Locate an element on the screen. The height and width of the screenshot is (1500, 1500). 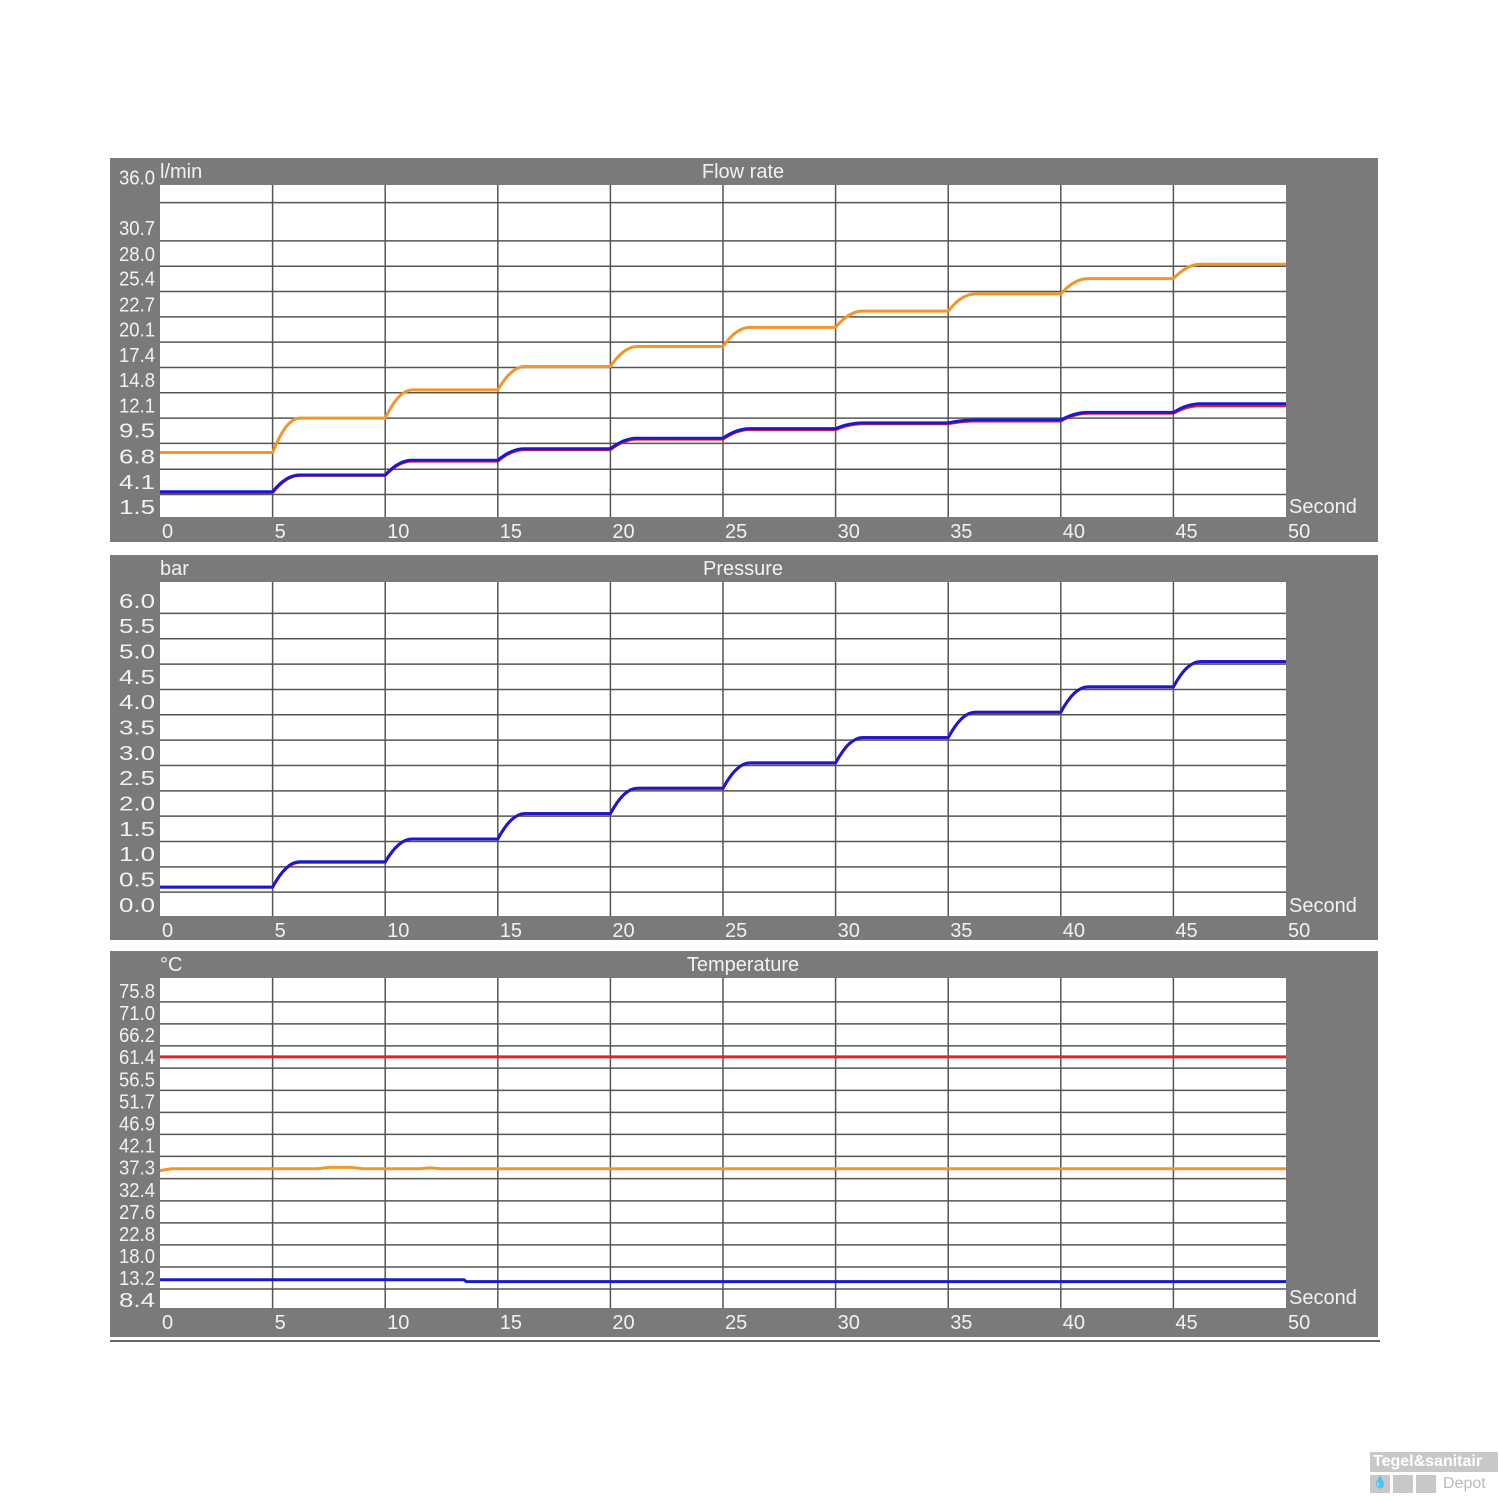
y-tick-label: 13.2 is located at coordinates (137, 1279).